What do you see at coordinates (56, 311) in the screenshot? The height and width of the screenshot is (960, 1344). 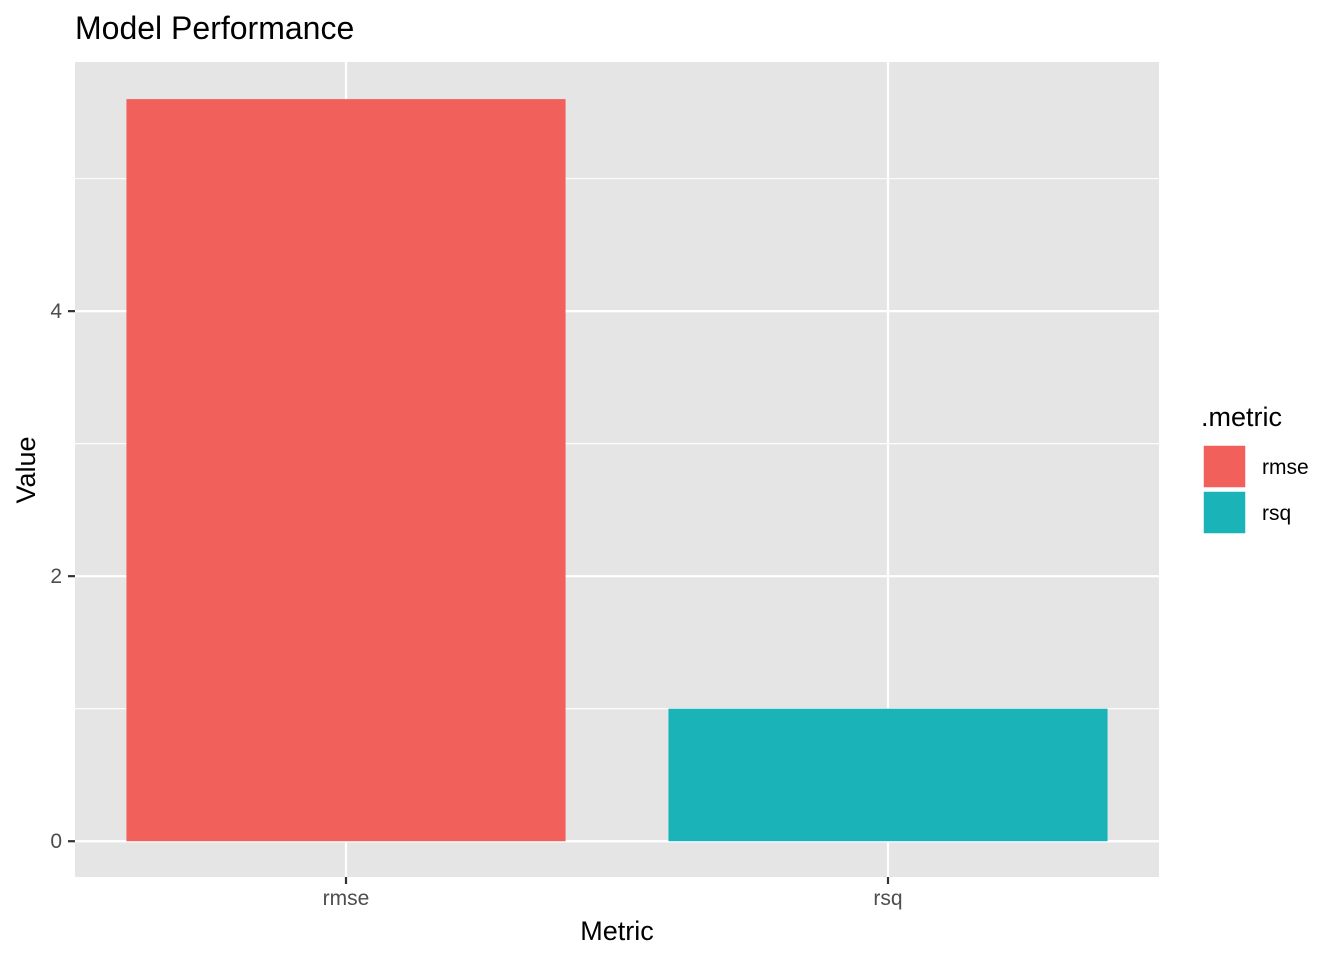 I see `y-tick-label: 4` at bounding box center [56, 311].